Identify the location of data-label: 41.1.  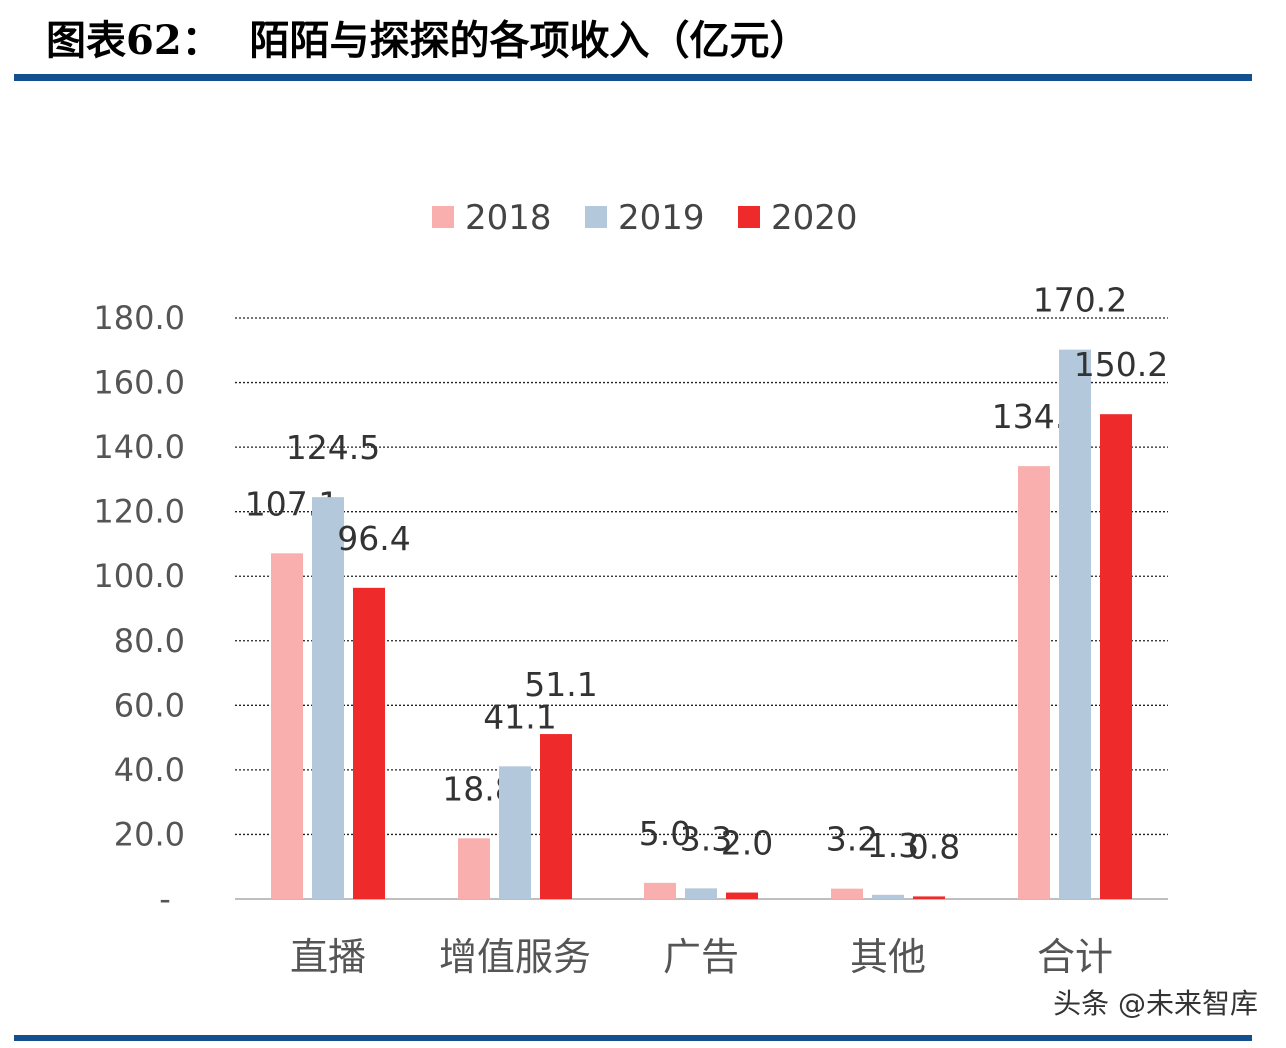
(519, 716).